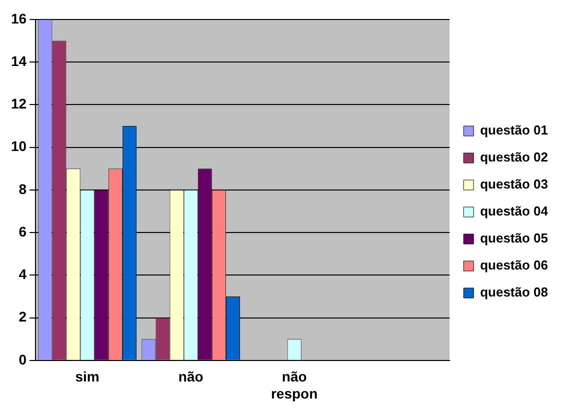 The image size is (566, 414). I want to click on x-tick-label: sim, so click(87, 376).